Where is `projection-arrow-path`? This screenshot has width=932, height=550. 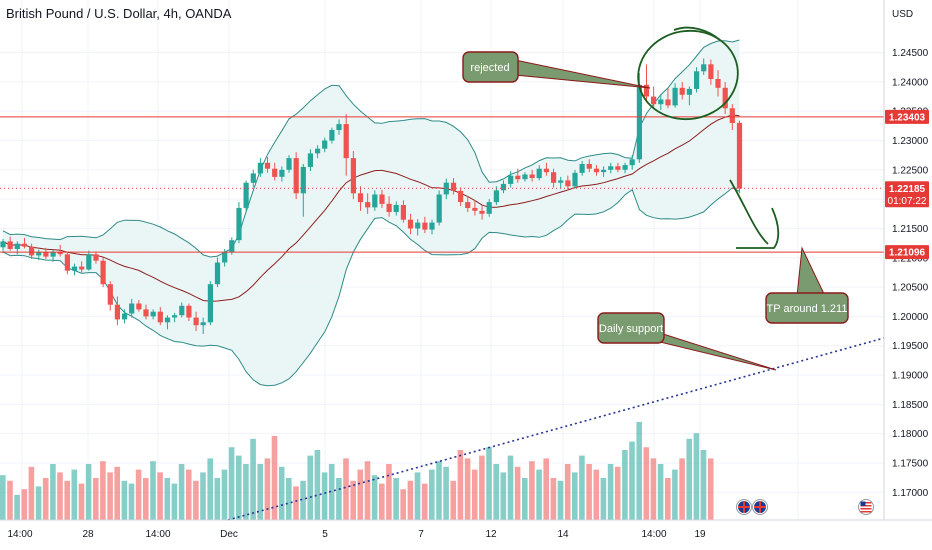
projection-arrow-path is located at coordinates (749, 212).